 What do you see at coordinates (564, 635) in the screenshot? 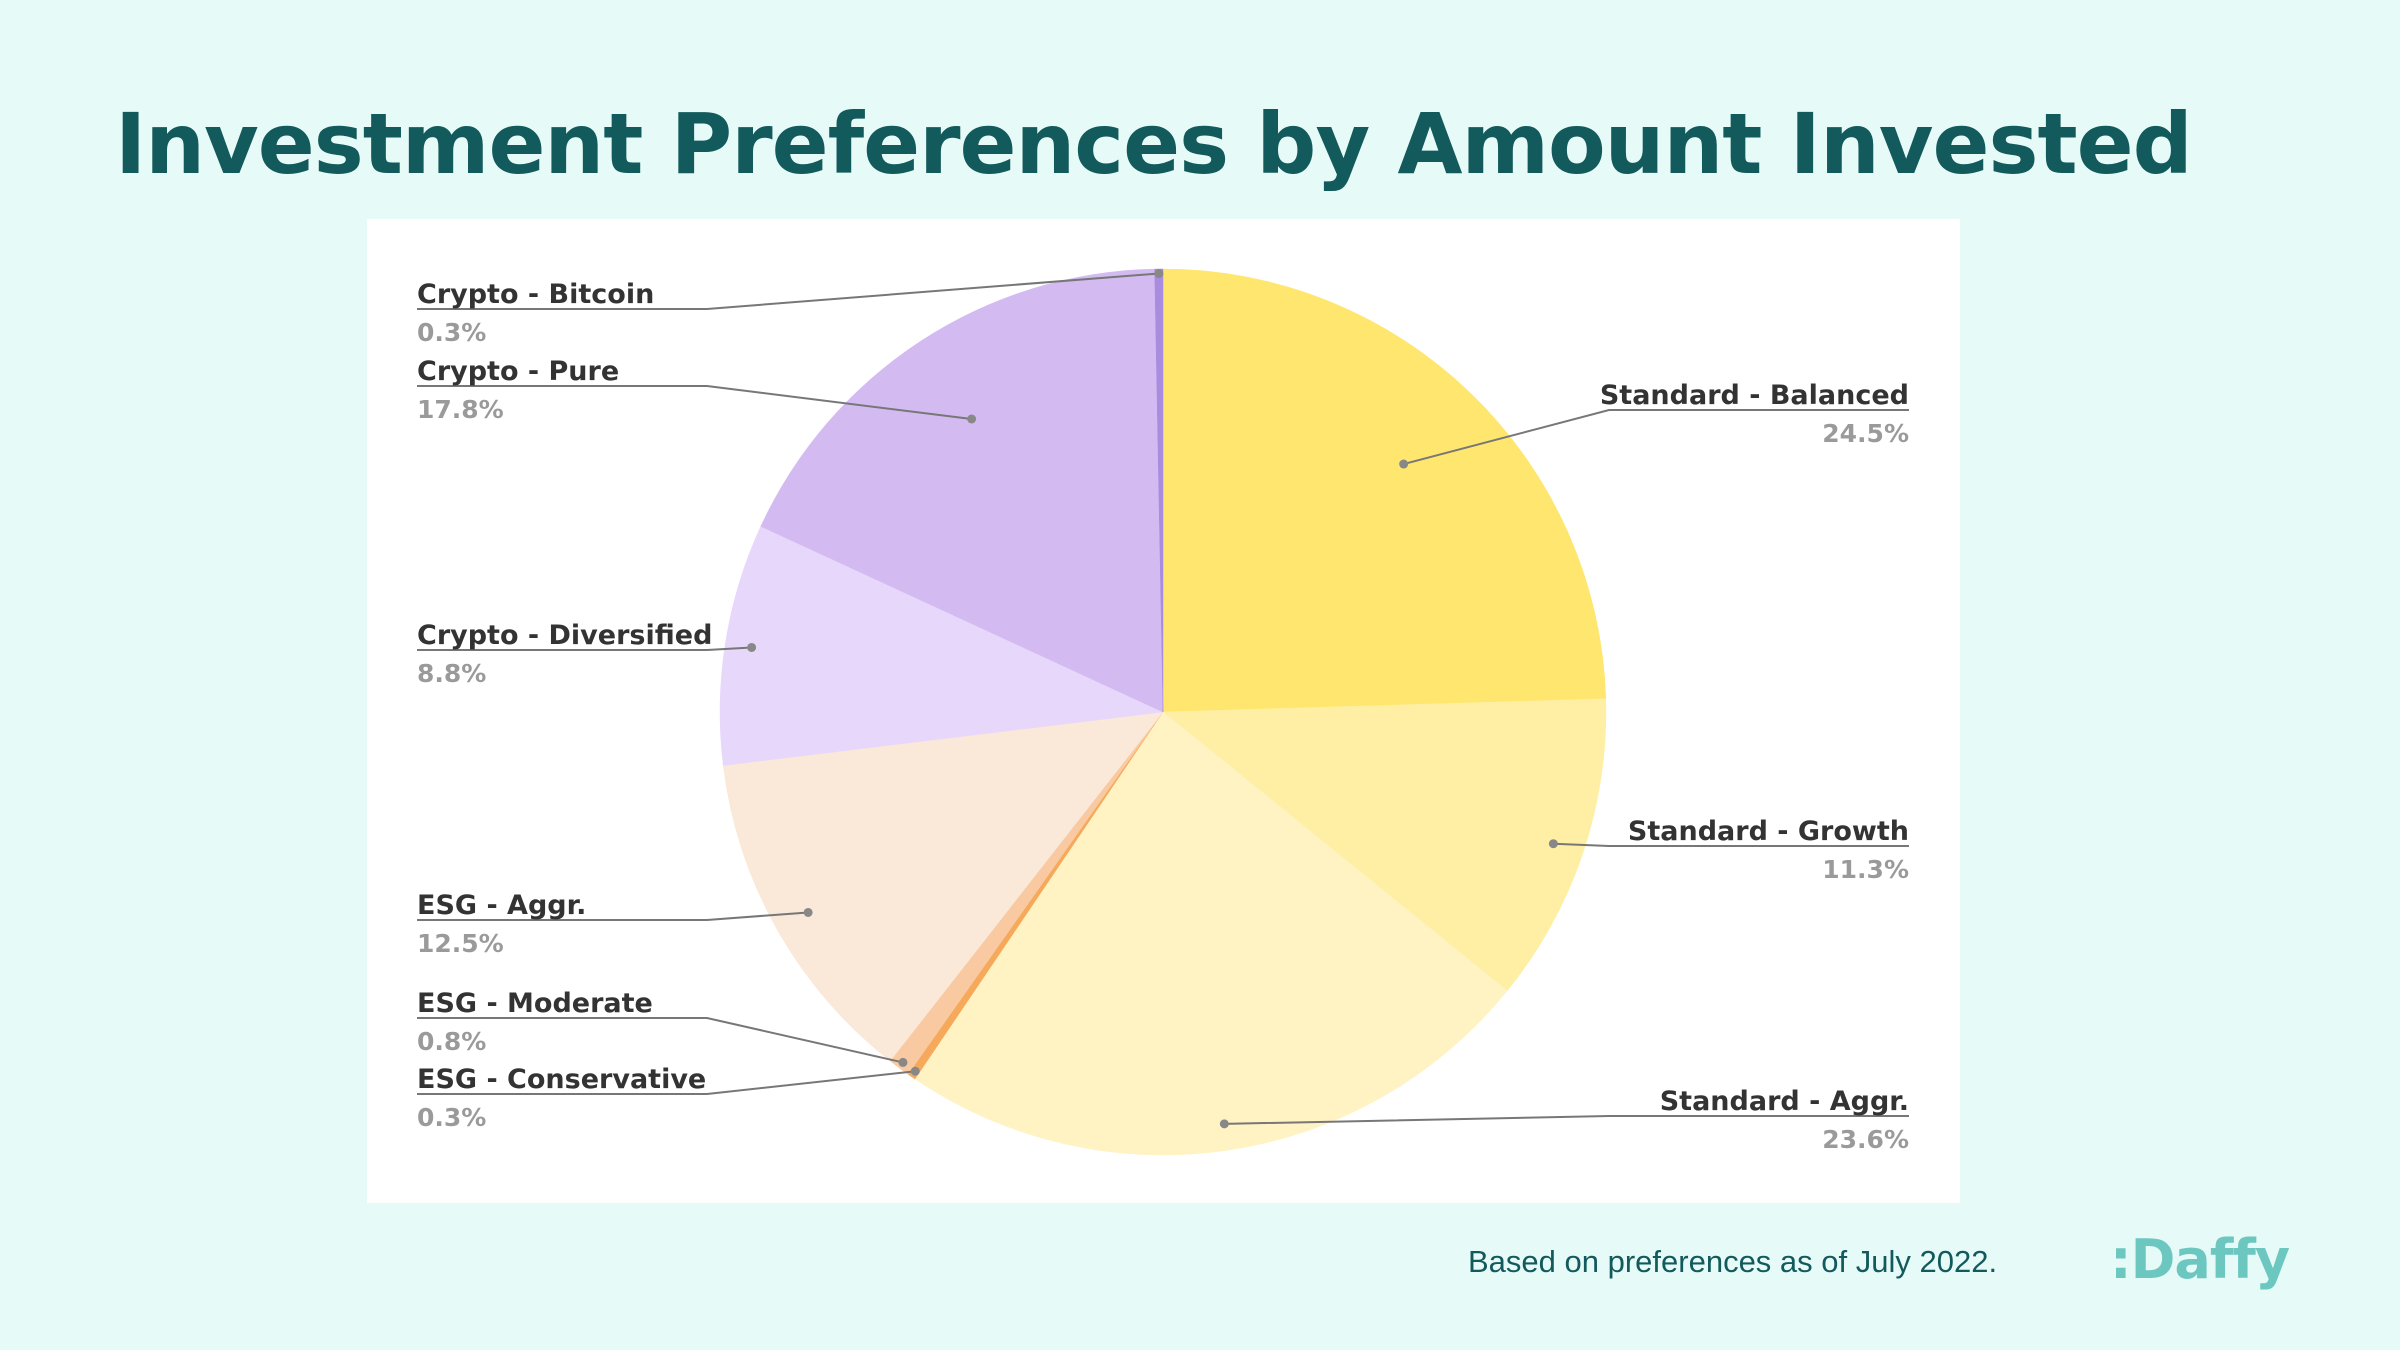
I see `slice-name-label: Crypto - Diversified` at bounding box center [564, 635].